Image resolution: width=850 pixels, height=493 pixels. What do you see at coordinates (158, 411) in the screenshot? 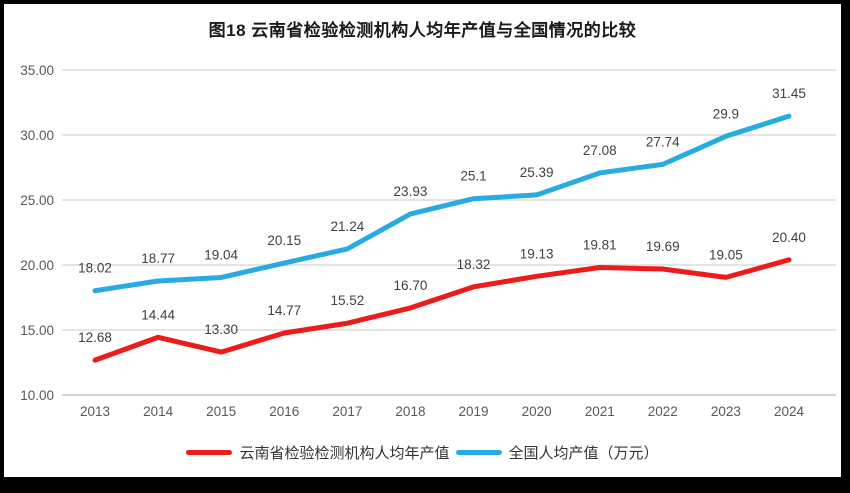
I see `x-axis-tick-label: 2014` at bounding box center [158, 411].